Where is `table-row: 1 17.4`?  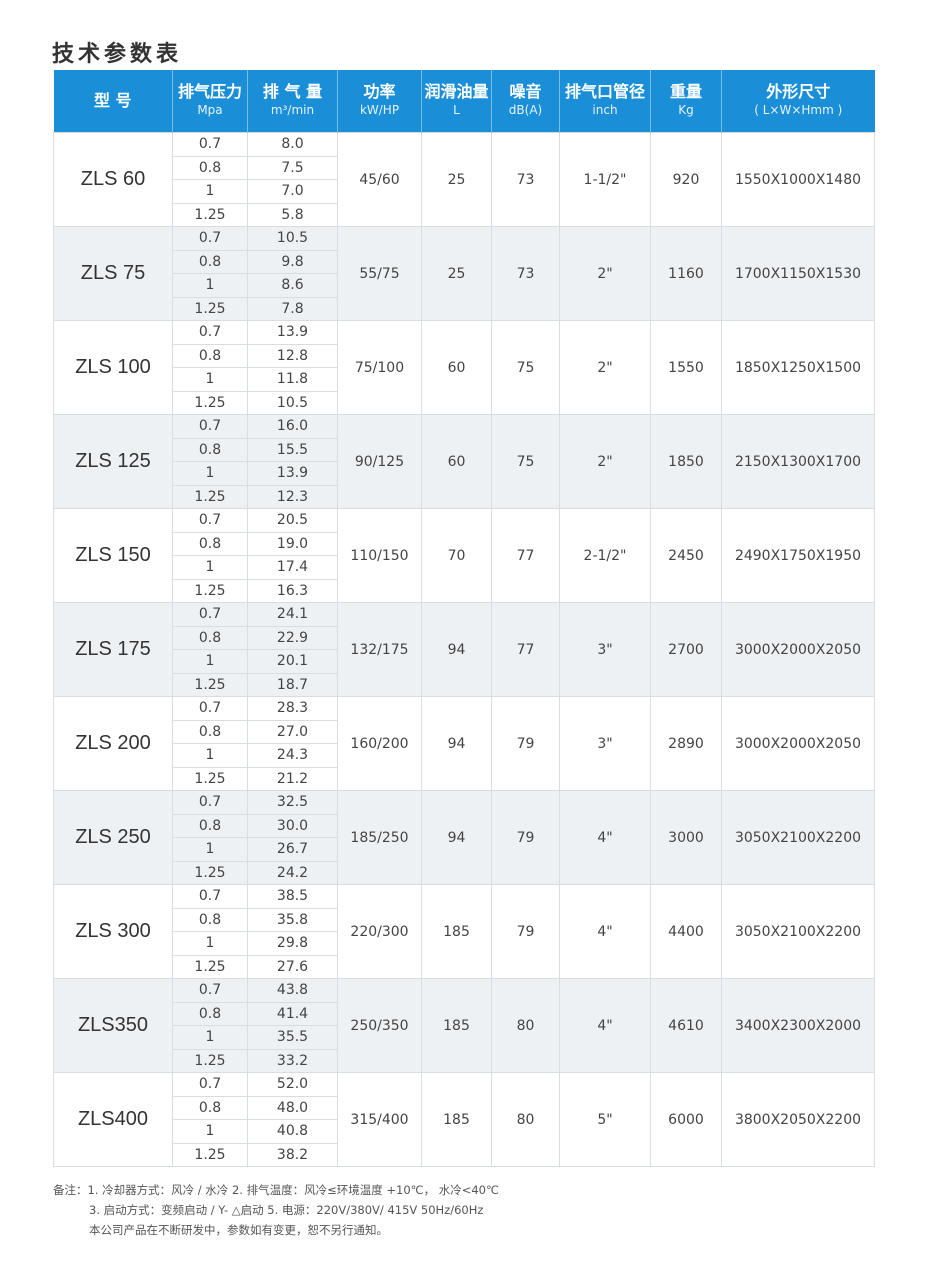
table-row: 1 17.4 is located at coordinates (464, 567).